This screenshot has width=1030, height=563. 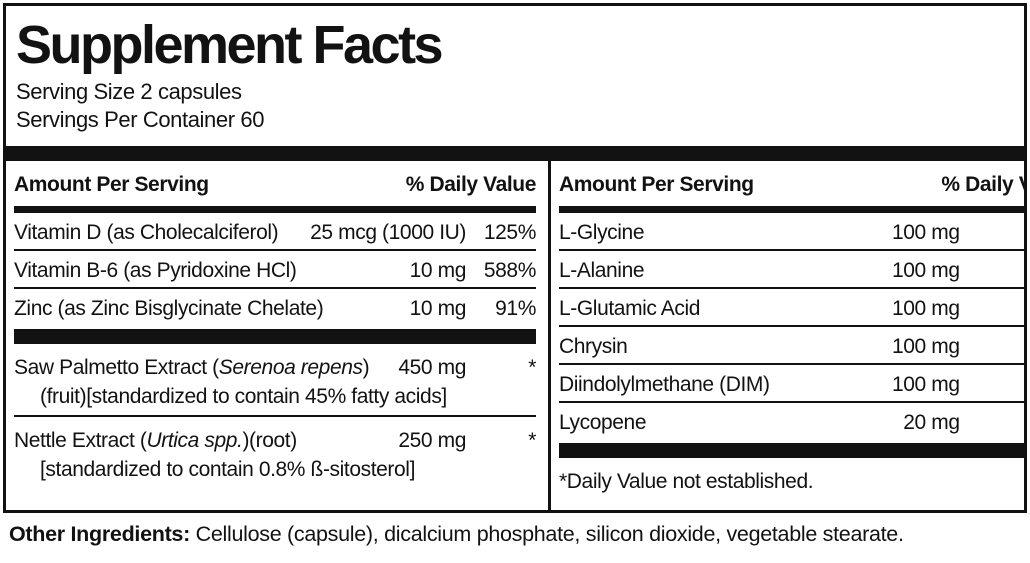 I want to click on nutrient-amount: 25 mcg (1000 IU), so click(x=388, y=232).